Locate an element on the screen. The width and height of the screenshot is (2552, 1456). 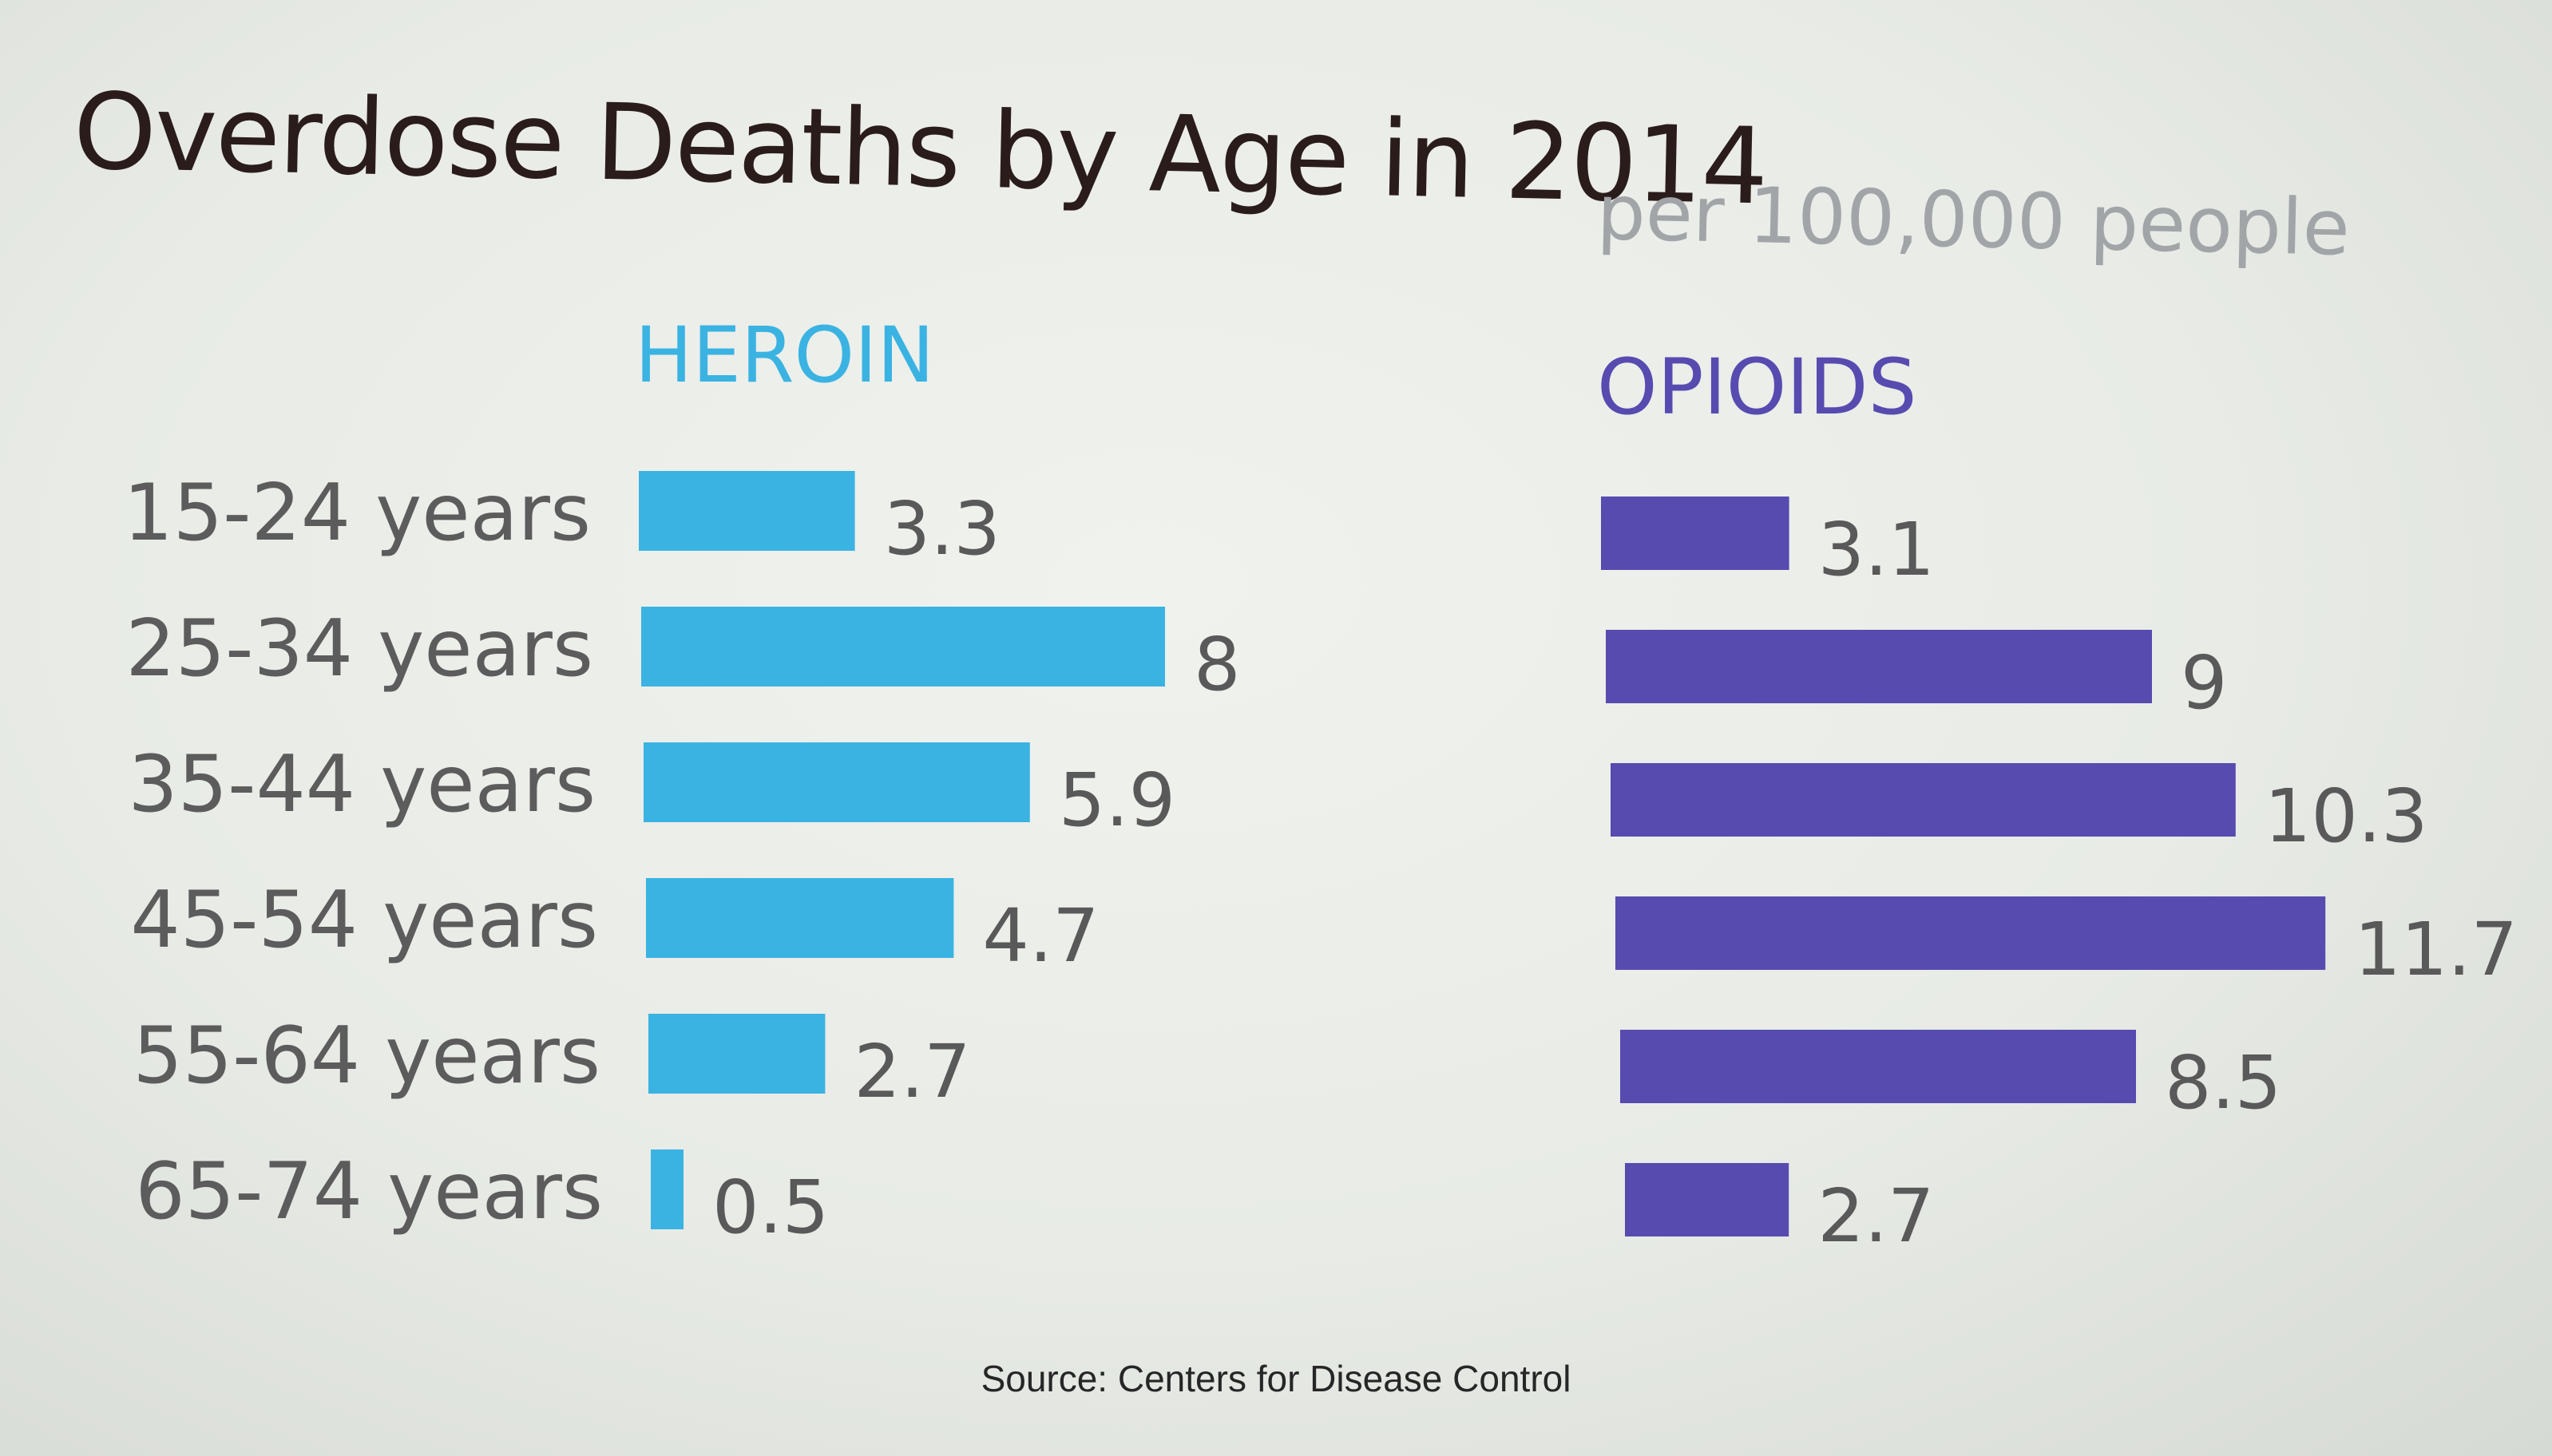
age-label: 65-74 years is located at coordinates (369, 1191).